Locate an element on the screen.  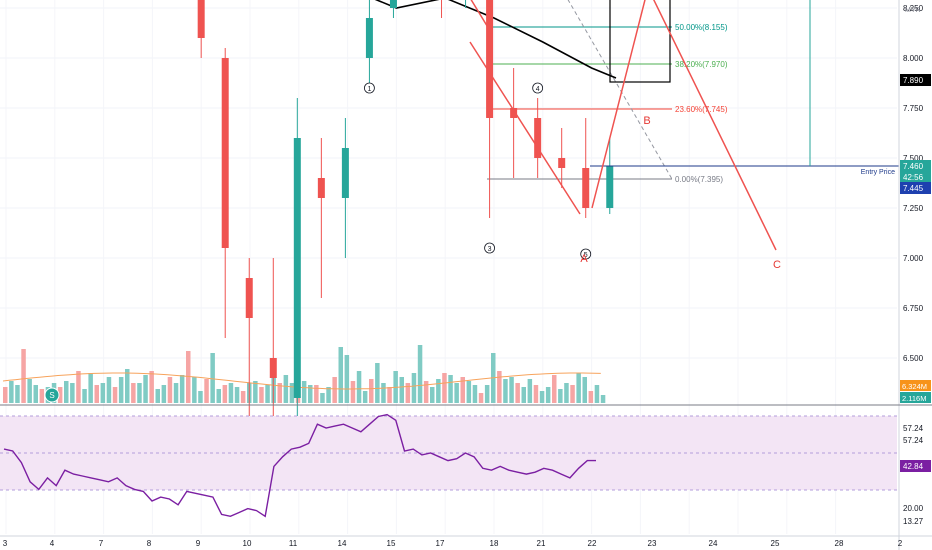
rsi-tick-label: 13.27 is located at coordinates (913, 521).